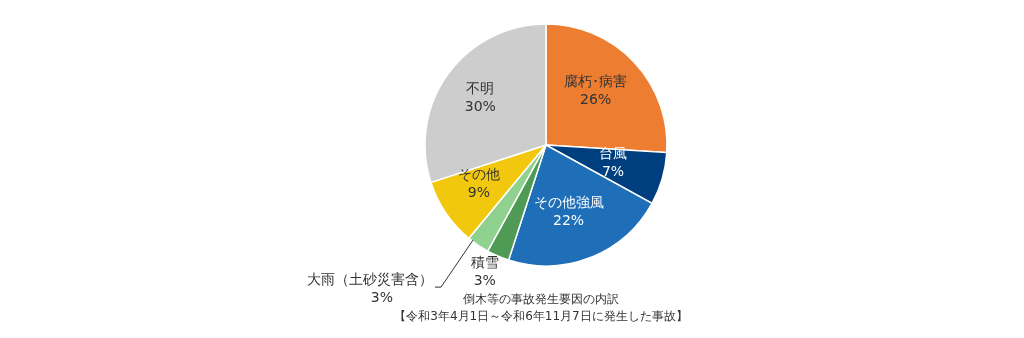  What do you see at coordinates (596, 98) in the screenshot?
I see `data-label: 26%` at bounding box center [596, 98].